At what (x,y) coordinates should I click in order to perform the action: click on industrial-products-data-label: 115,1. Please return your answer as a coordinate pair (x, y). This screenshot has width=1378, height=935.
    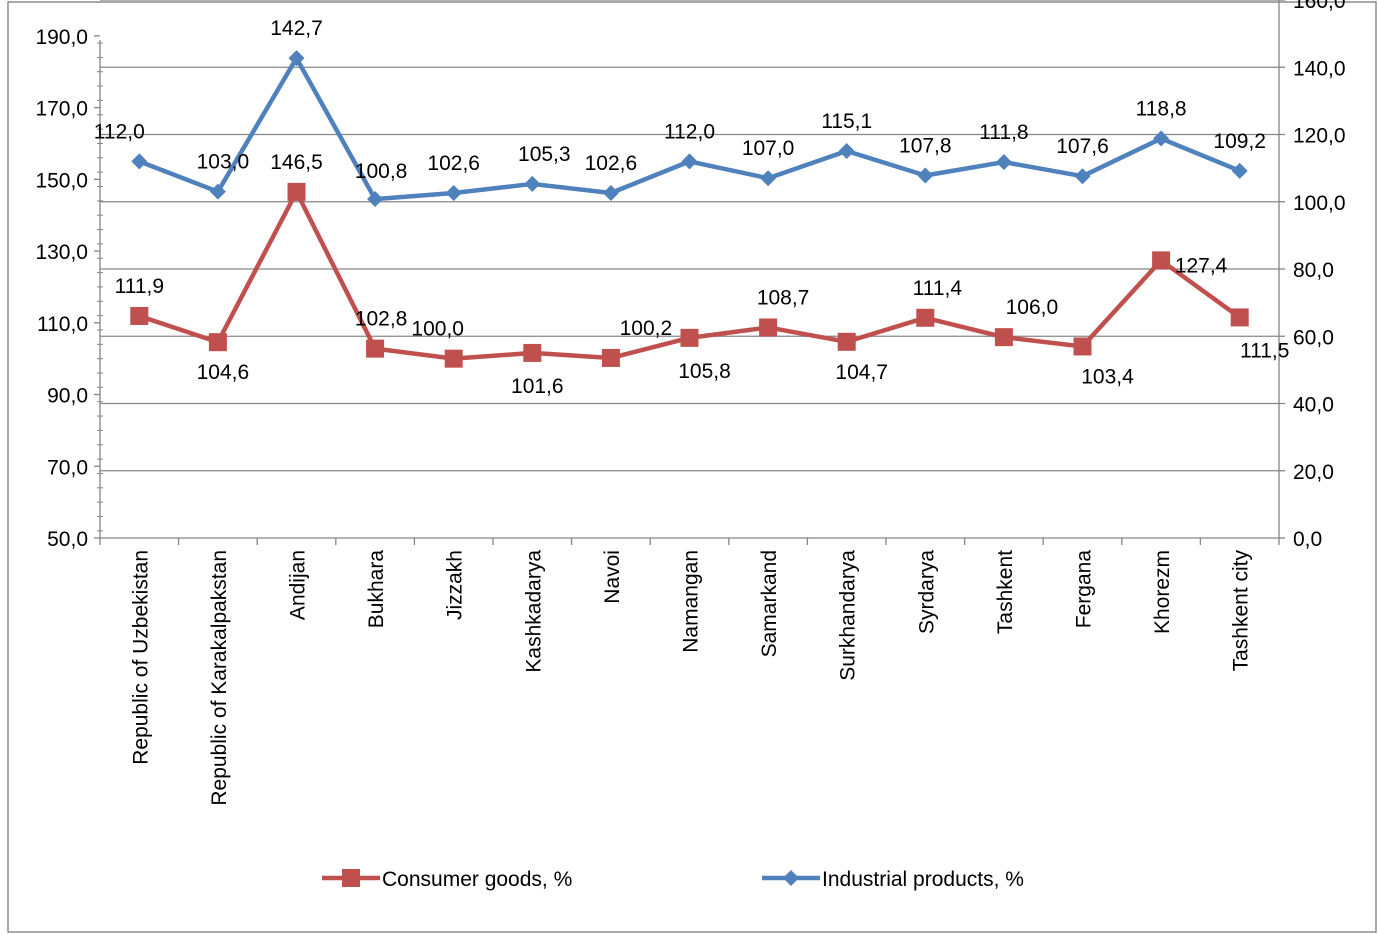
    Looking at the image, I should click on (846, 121).